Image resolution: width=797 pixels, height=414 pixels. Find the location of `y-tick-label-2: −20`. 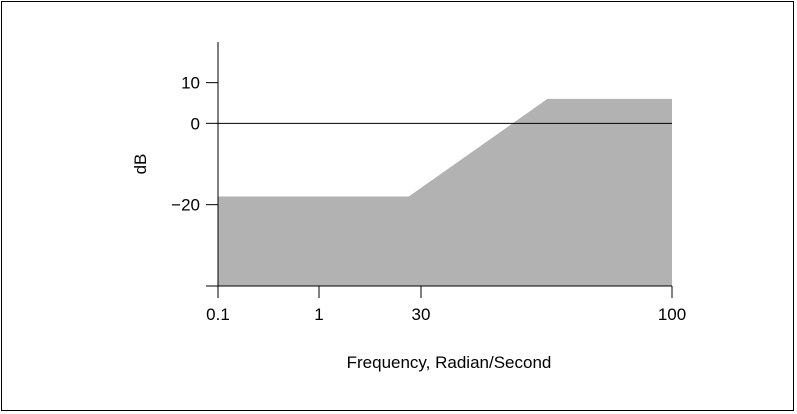

y-tick-label-2: −20 is located at coordinates (185, 205).